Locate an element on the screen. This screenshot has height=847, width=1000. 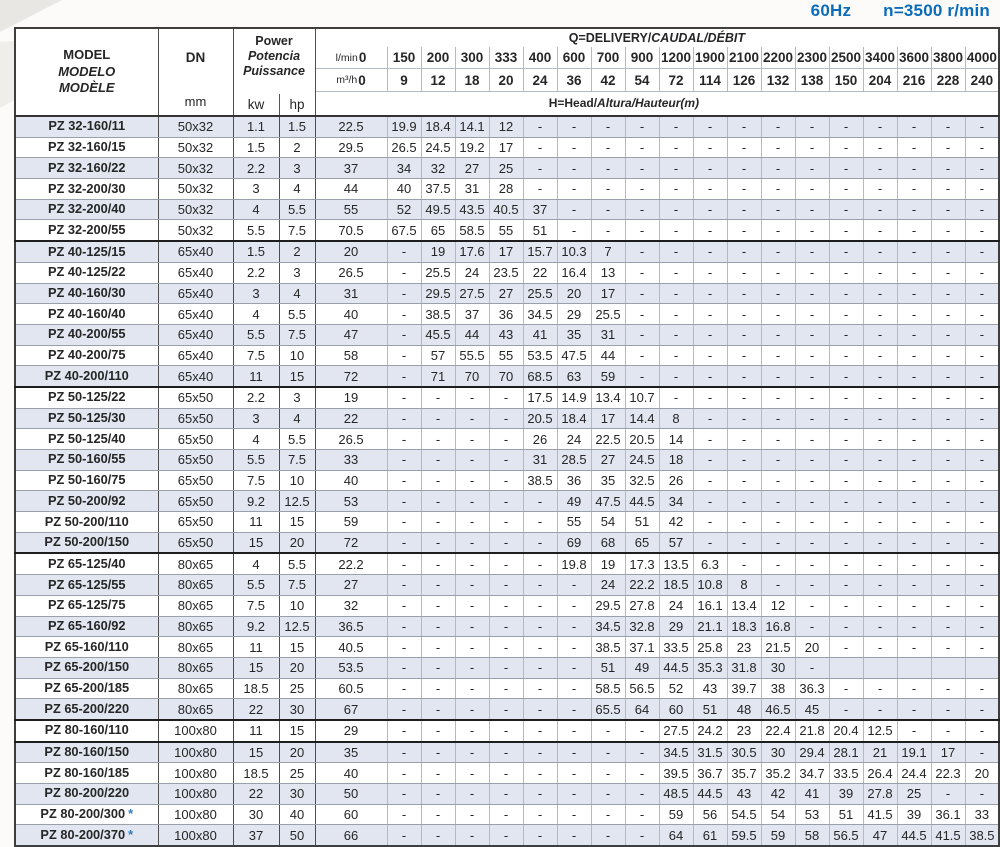
head-value-cell: 17.3 is located at coordinates (642, 564).